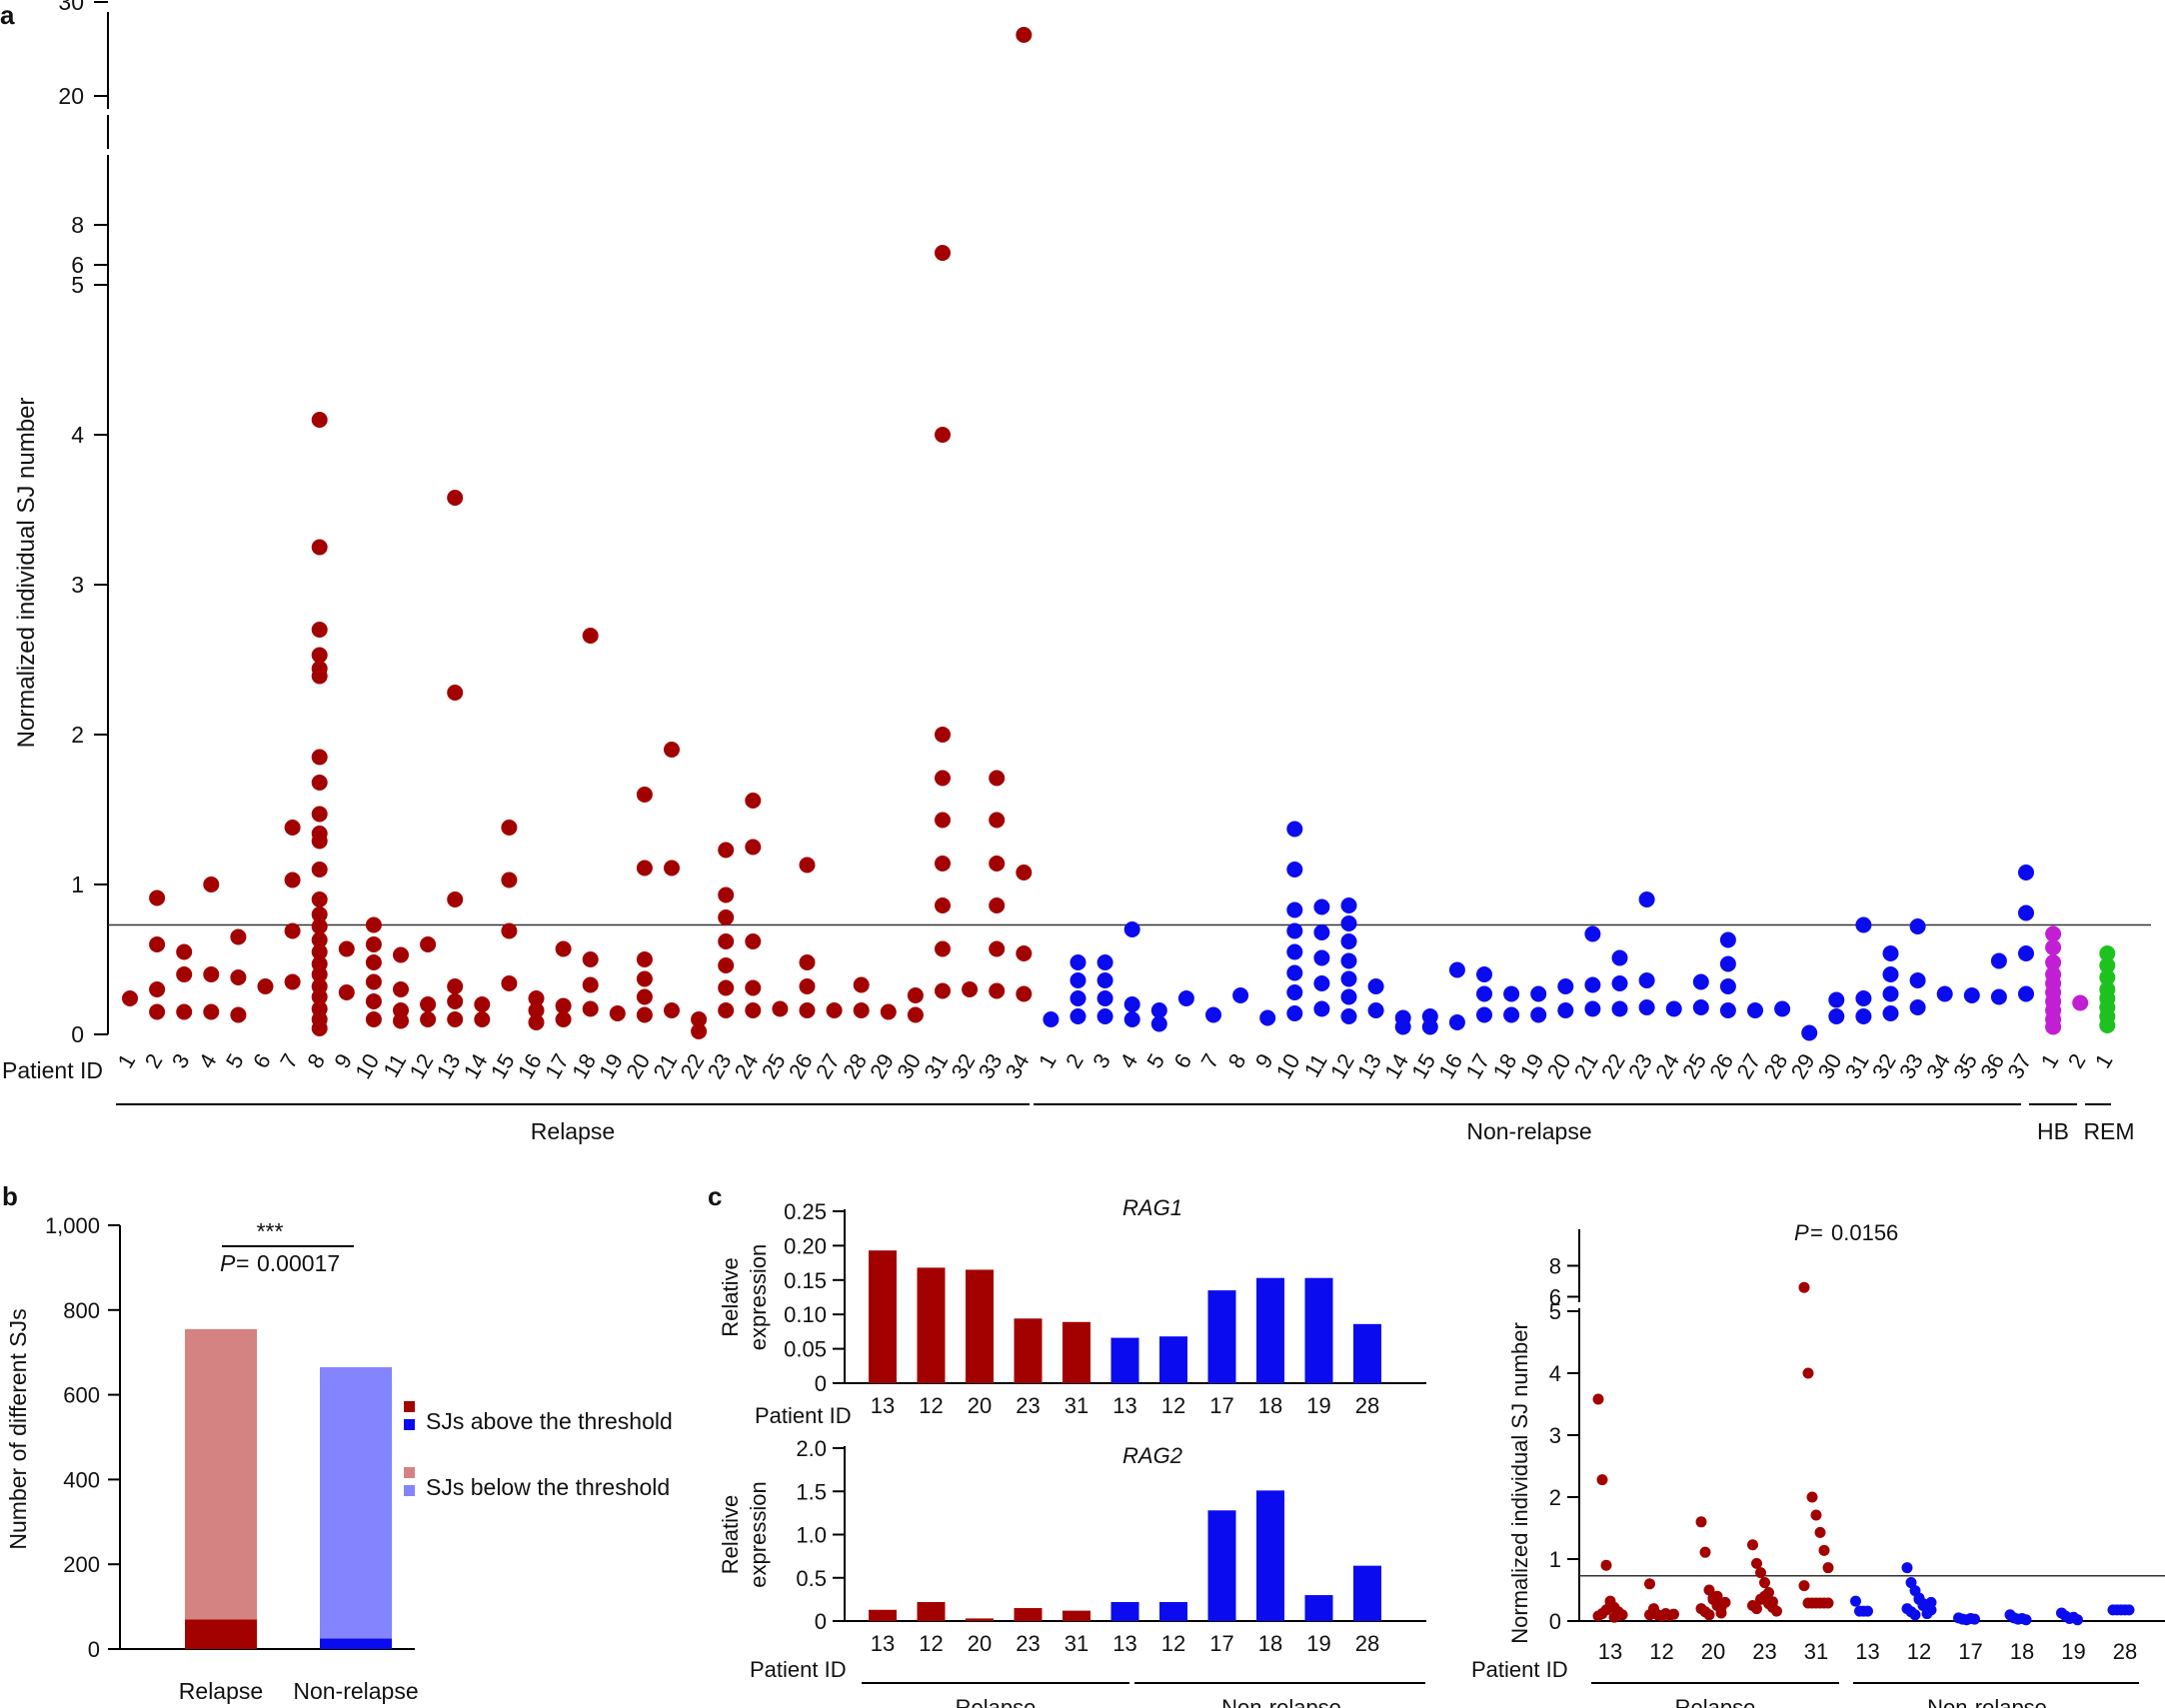 This screenshot has height=1708, width=2165. What do you see at coordinates (154, 1060) in the screenshot?
I see `patient-id-label: 2` at bounding box center [154, 1060].